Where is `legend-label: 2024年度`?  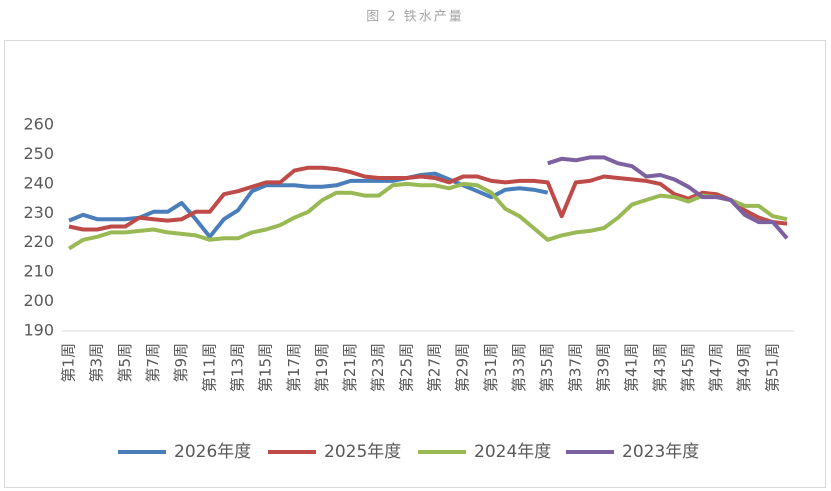 legend-label: 2024年度 is located at coordinates (512, 452).